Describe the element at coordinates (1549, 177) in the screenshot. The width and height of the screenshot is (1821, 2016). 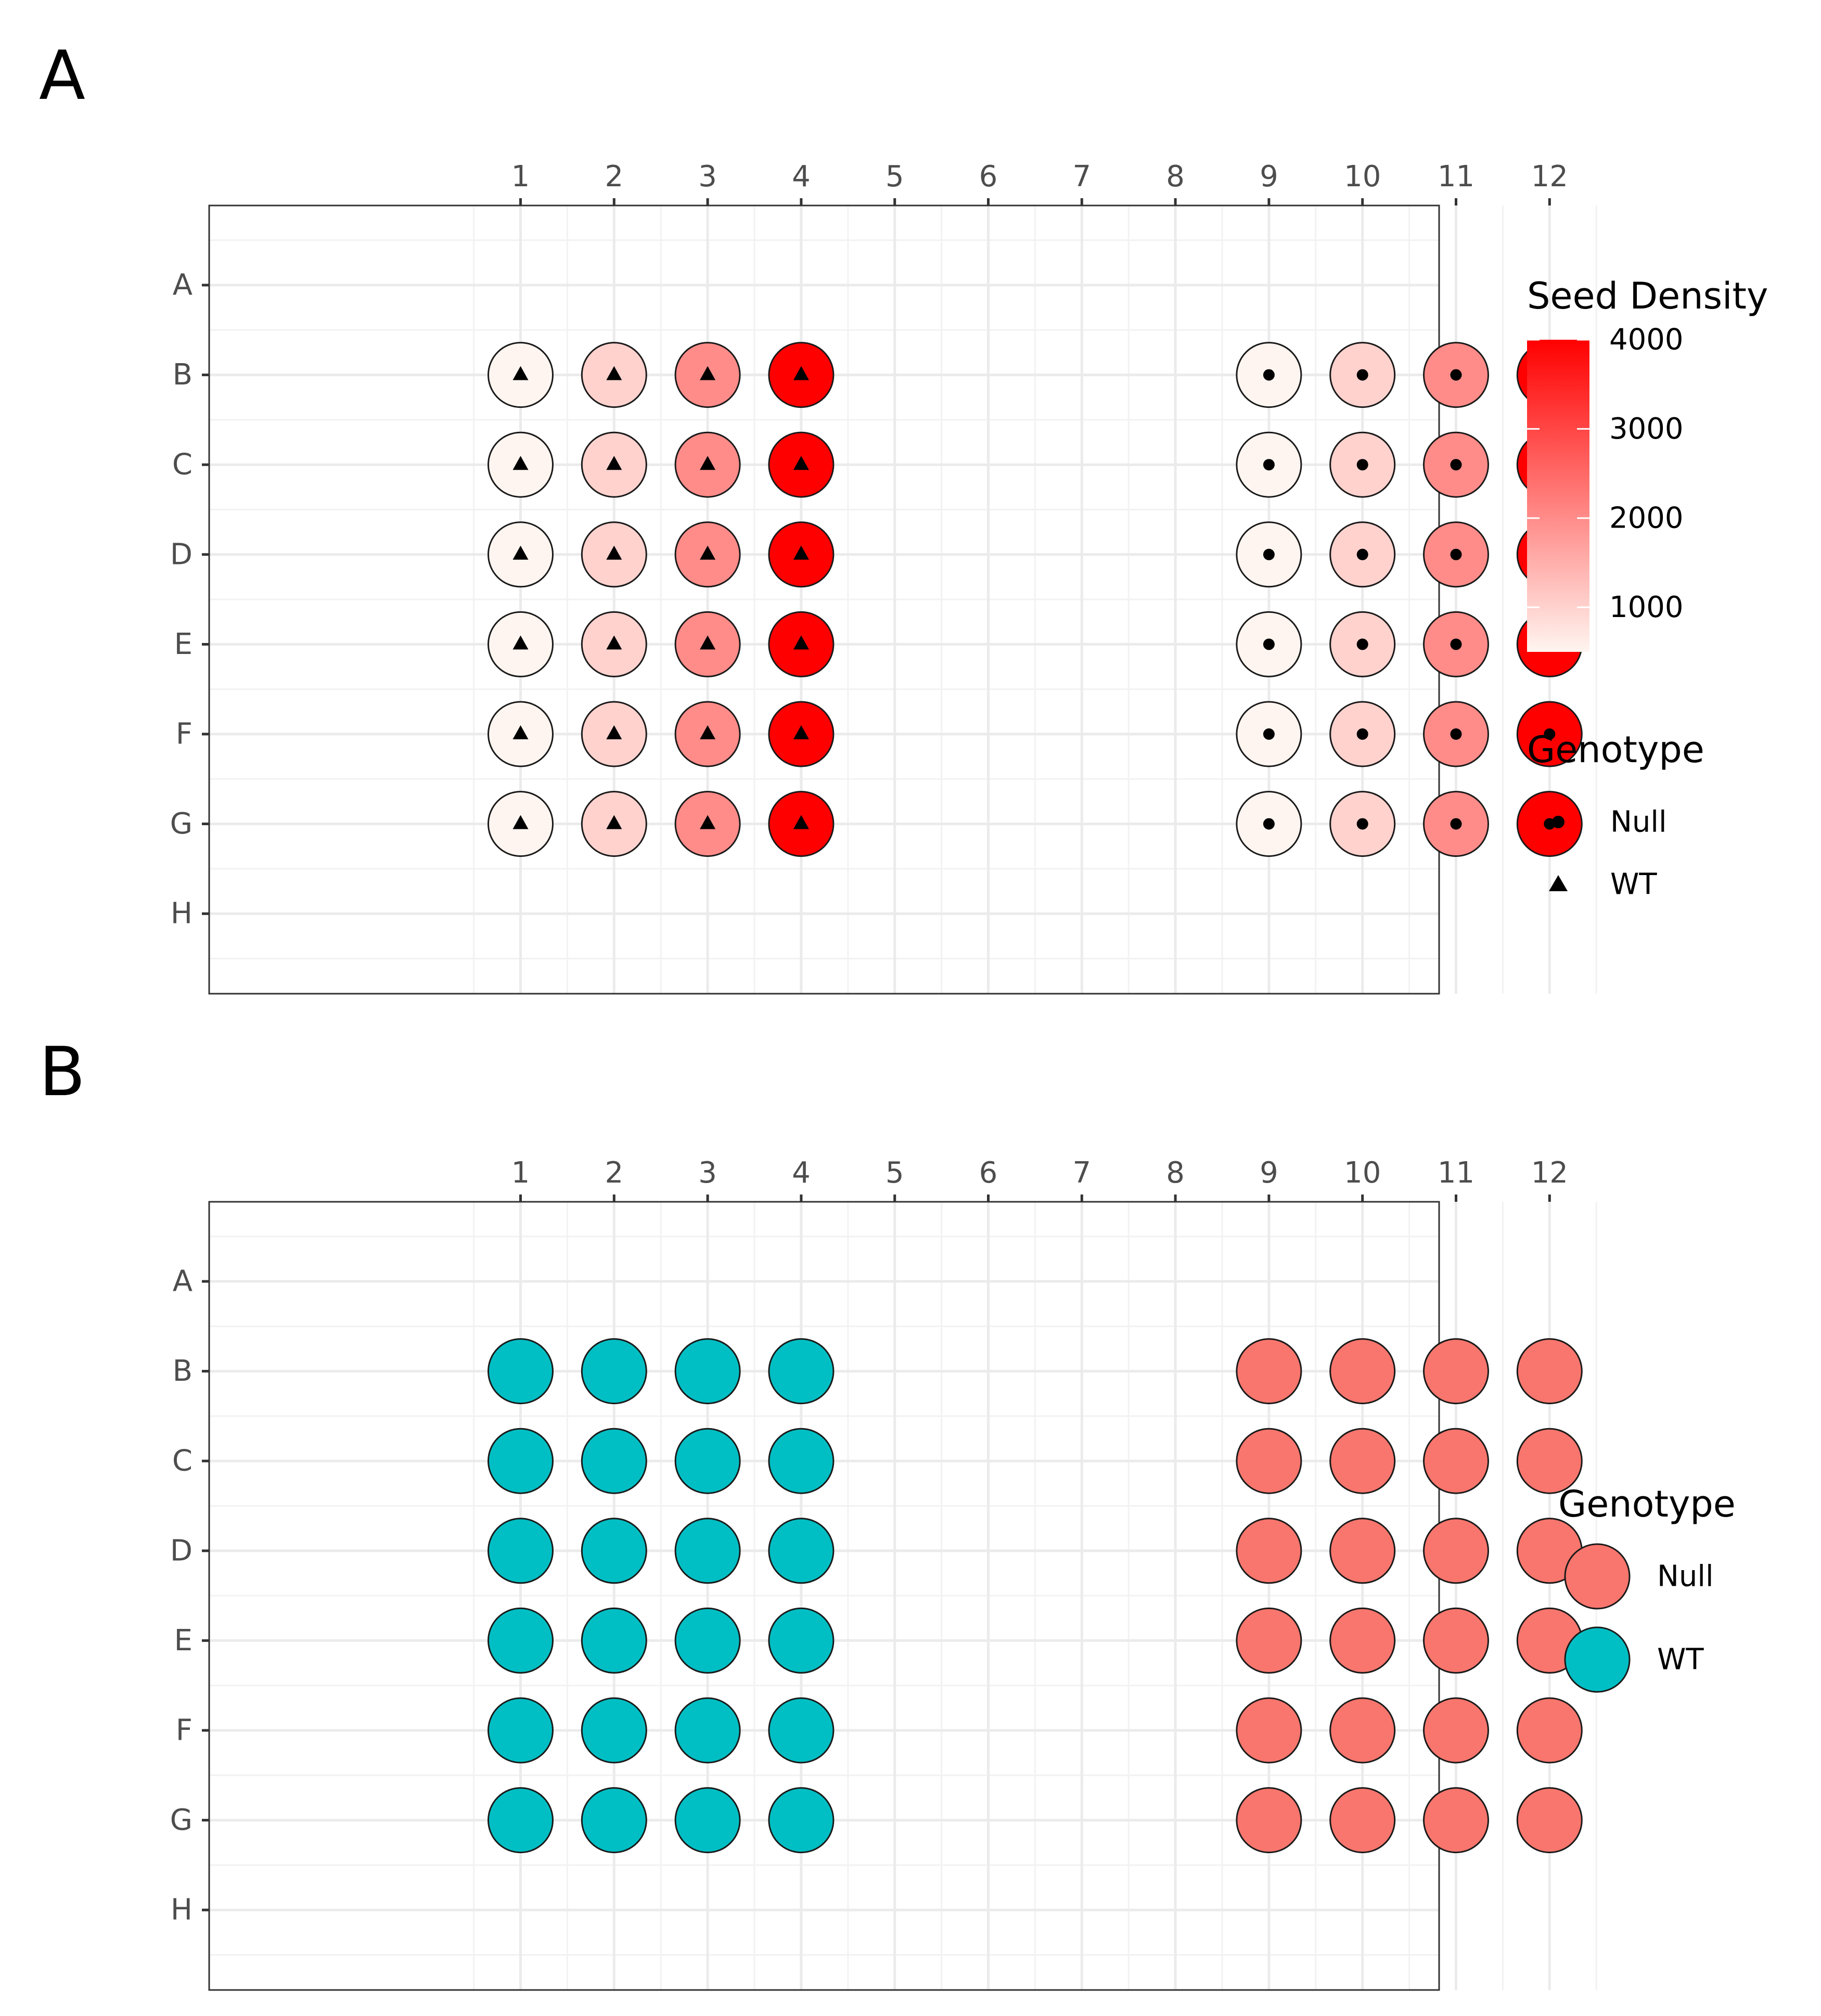
I see `x-tick-label: 12` at that location.